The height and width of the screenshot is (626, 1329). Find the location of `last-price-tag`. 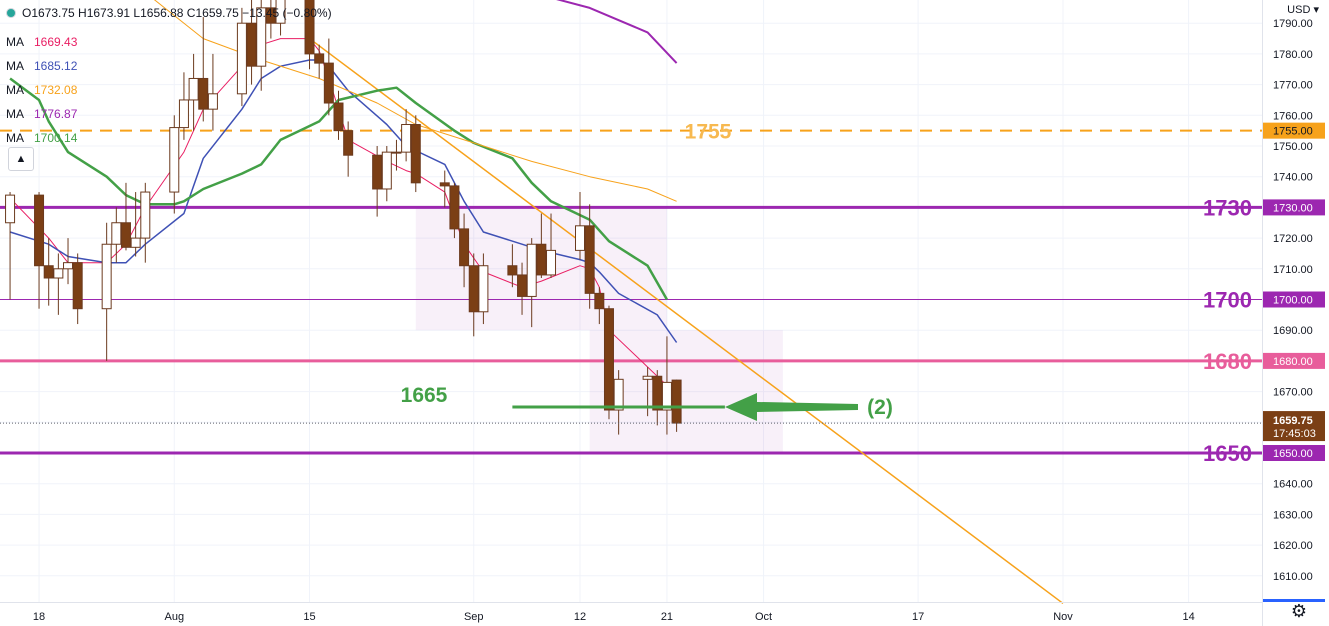

last-price-tag is located at coordinates (1294, 426).